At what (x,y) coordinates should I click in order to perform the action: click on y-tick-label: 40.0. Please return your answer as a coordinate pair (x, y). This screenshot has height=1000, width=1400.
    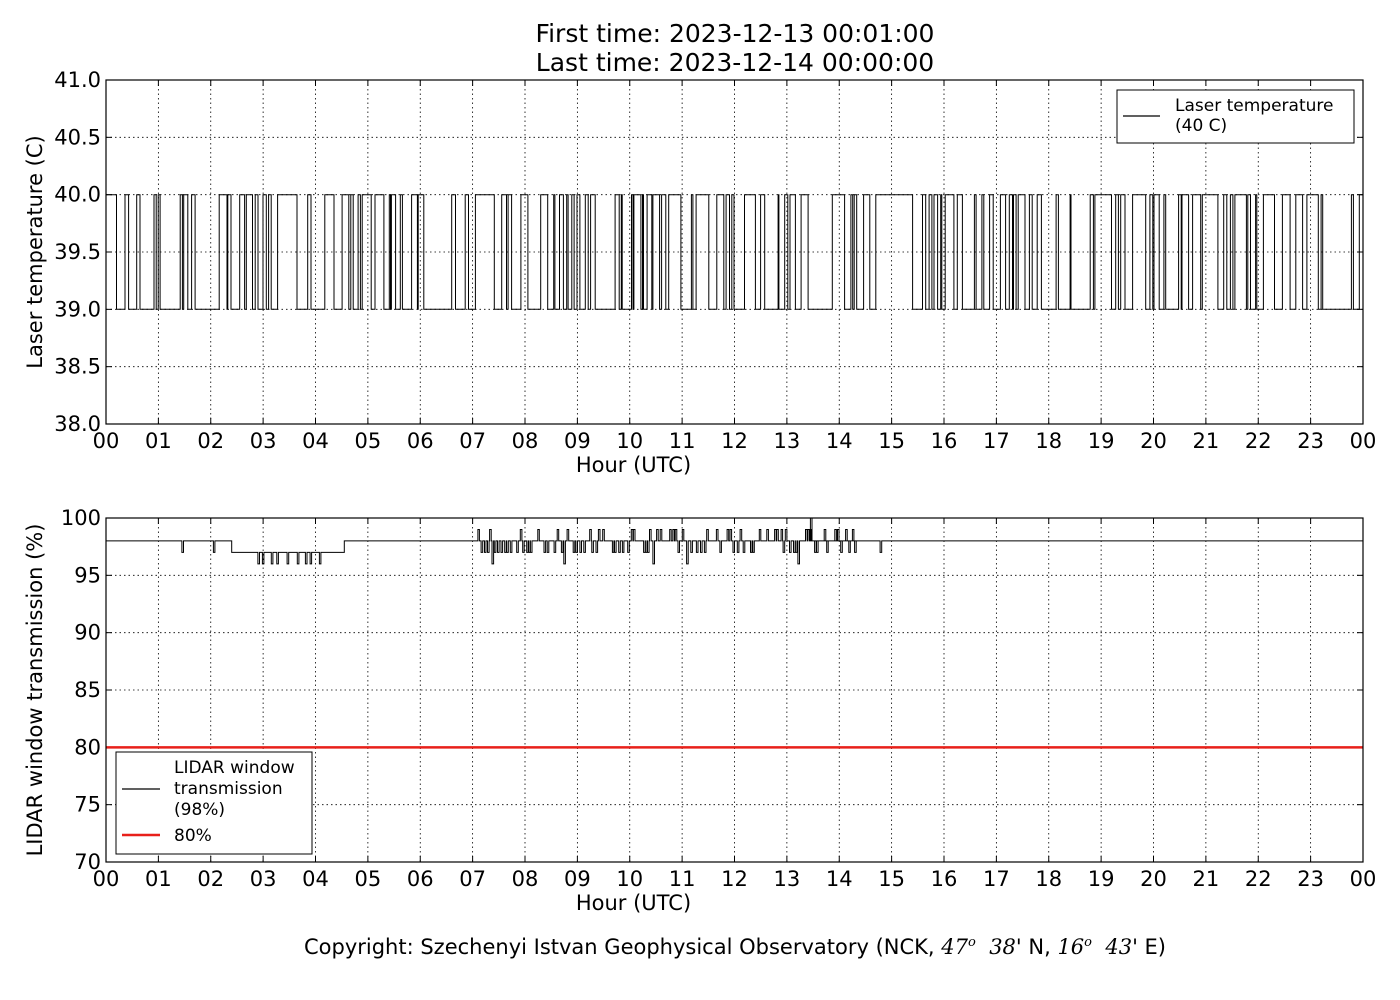
    Looking at the image, I should click on (77, 195).